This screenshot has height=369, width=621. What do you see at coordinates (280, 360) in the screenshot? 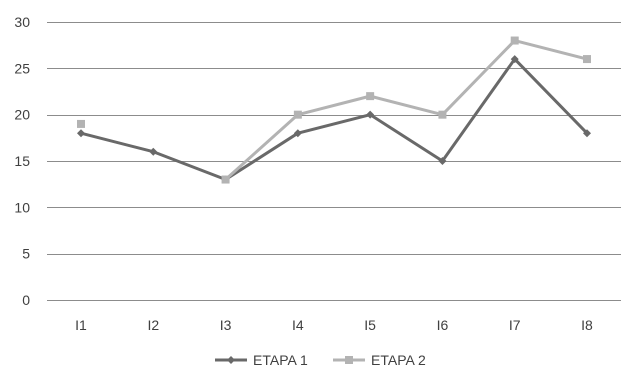
I see `legend-label: ETAPA 1` at bounding box center [280, 360].